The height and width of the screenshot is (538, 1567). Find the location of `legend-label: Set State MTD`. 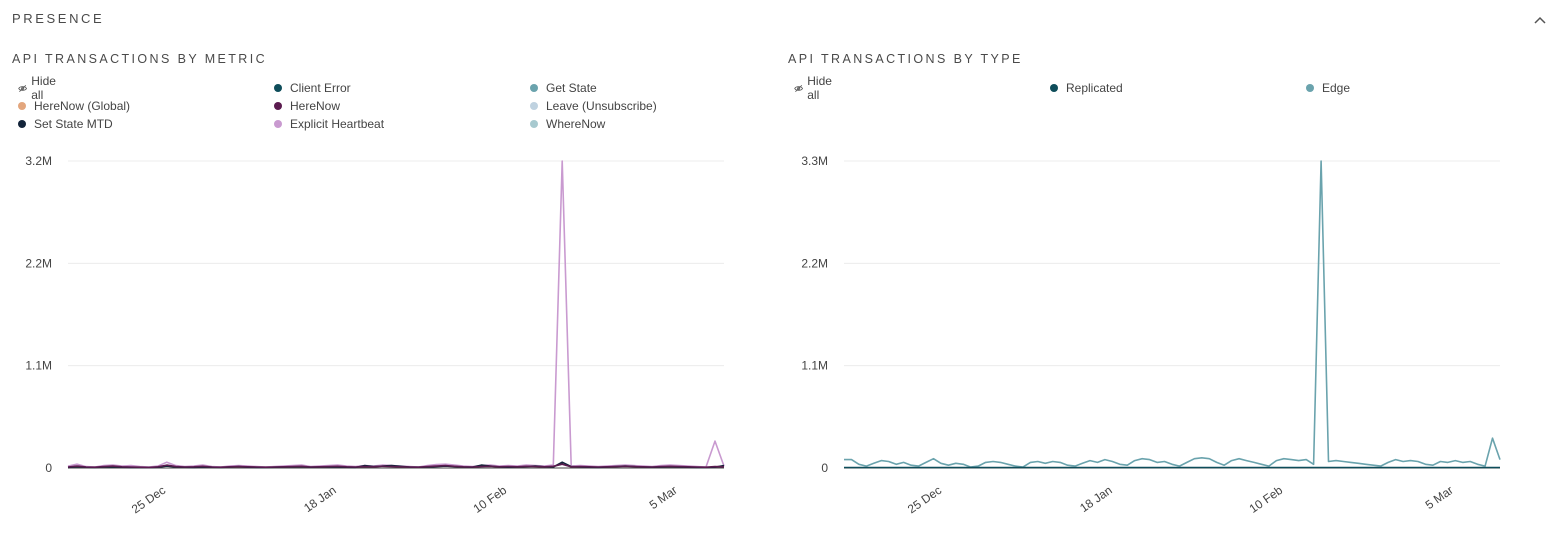

legend-label: Set State MTD is located at coordinates (73, 124).